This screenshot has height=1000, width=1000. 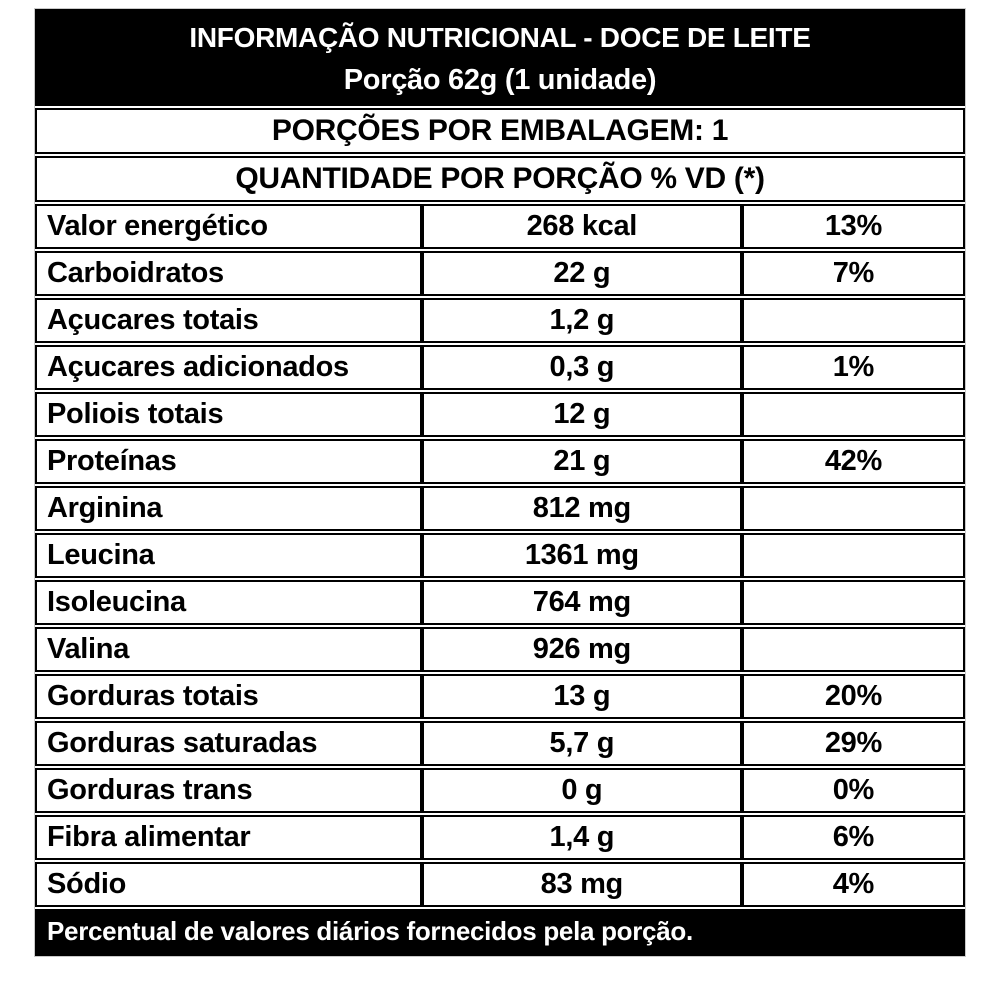 What do you see at coordinates (853, 884) in the screenshot?
I see `nutrient-dv: 4%` at bounding box center [853, 884].